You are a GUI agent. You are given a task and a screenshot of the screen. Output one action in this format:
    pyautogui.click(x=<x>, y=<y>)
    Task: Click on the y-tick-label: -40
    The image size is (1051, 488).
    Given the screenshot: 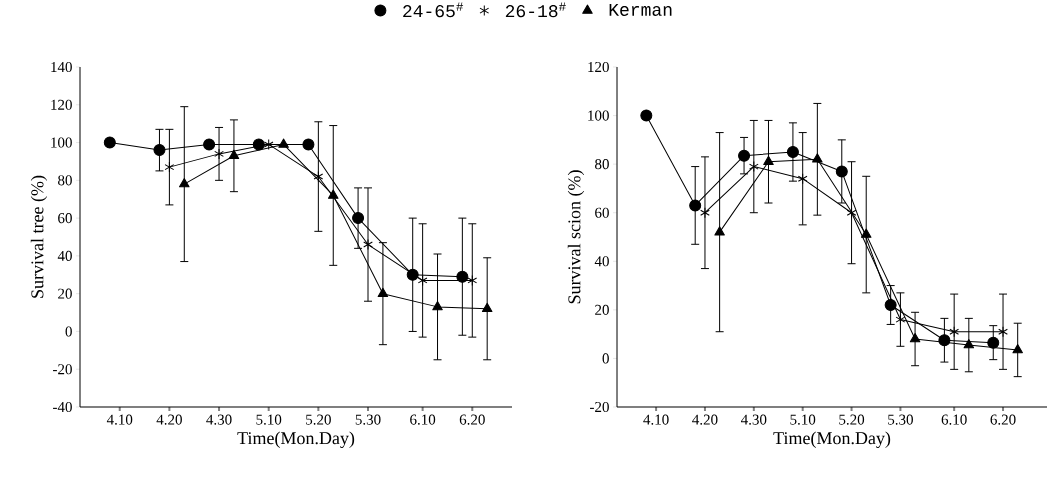 What is the action you would take?
    pyautogui.click(x=62, y=407)
    